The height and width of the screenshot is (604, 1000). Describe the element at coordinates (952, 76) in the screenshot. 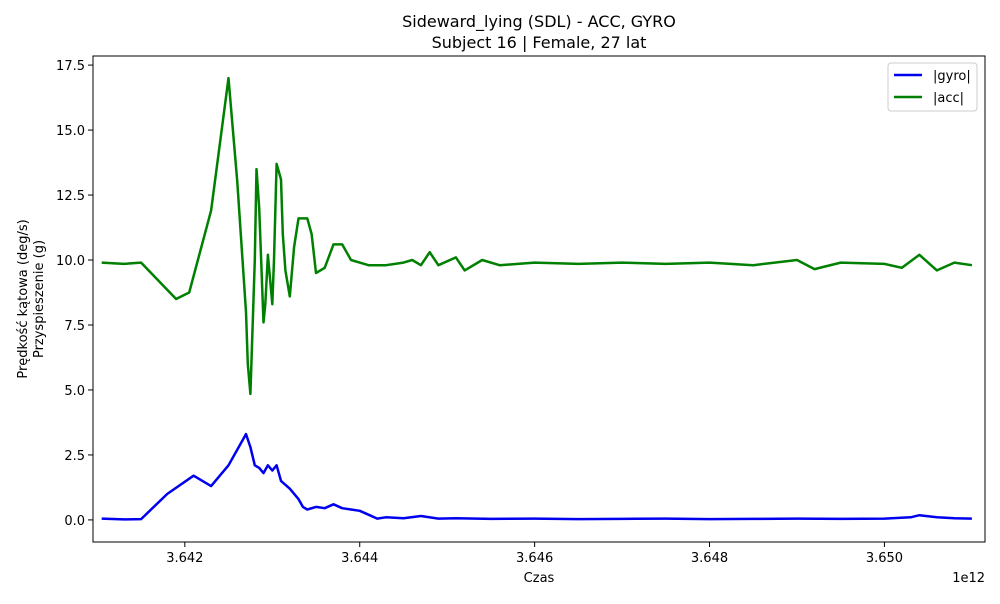

I see `legend-label-gyro: |gyro|` at that location.